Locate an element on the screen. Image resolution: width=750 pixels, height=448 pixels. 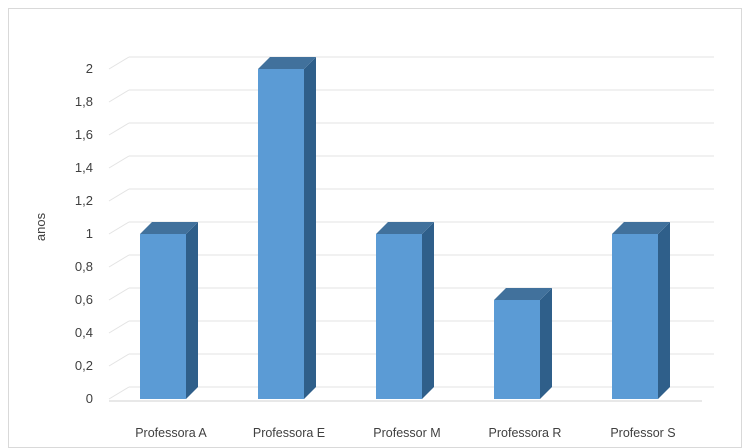
x-category-label: Professora A is located at coordinates (171, 433).